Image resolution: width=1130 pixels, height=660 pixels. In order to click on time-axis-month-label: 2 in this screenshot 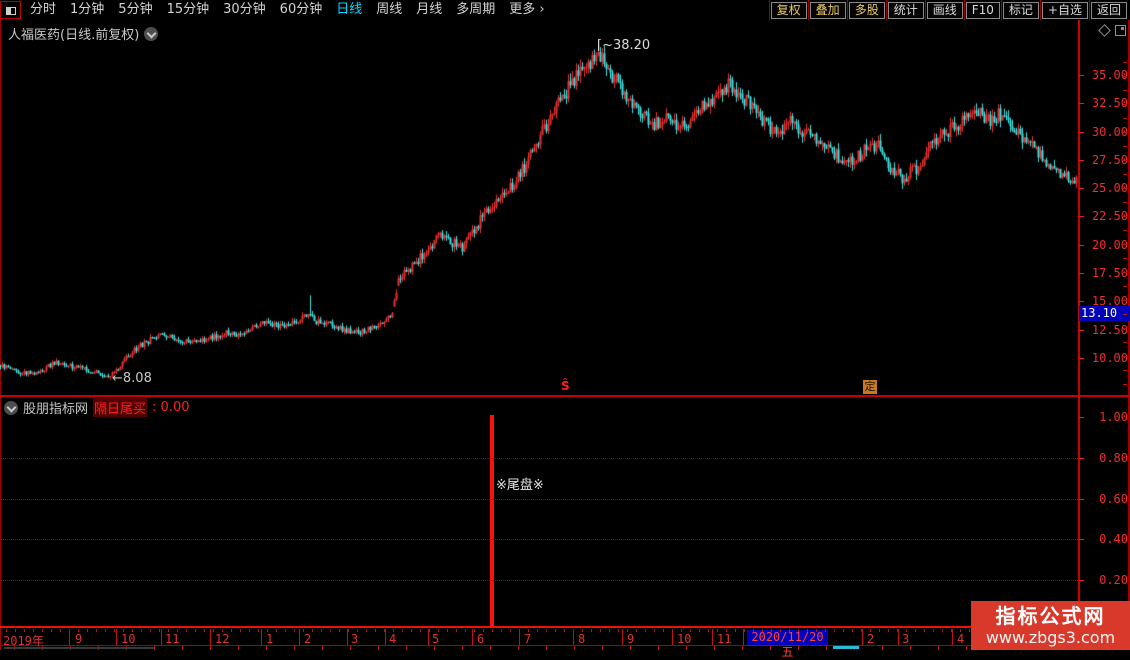, I will do `click(871, 639)`.